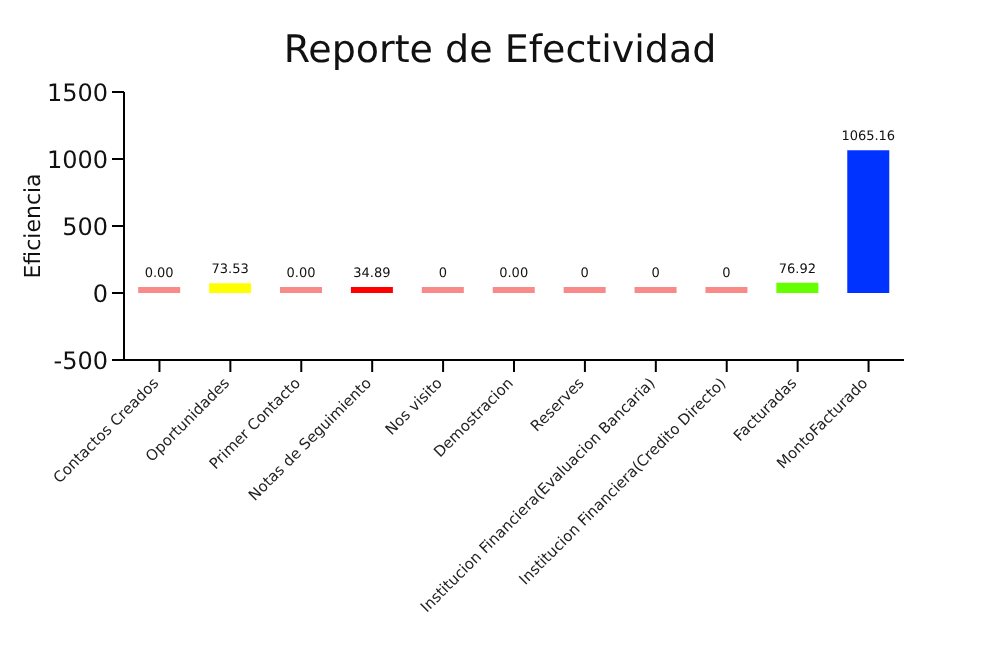 The image size is (1000, 660). What do you see at coordinates (77, 159) in the screenshot?
I see `y-tick-label: 1000` at bounding box center [77, 159].